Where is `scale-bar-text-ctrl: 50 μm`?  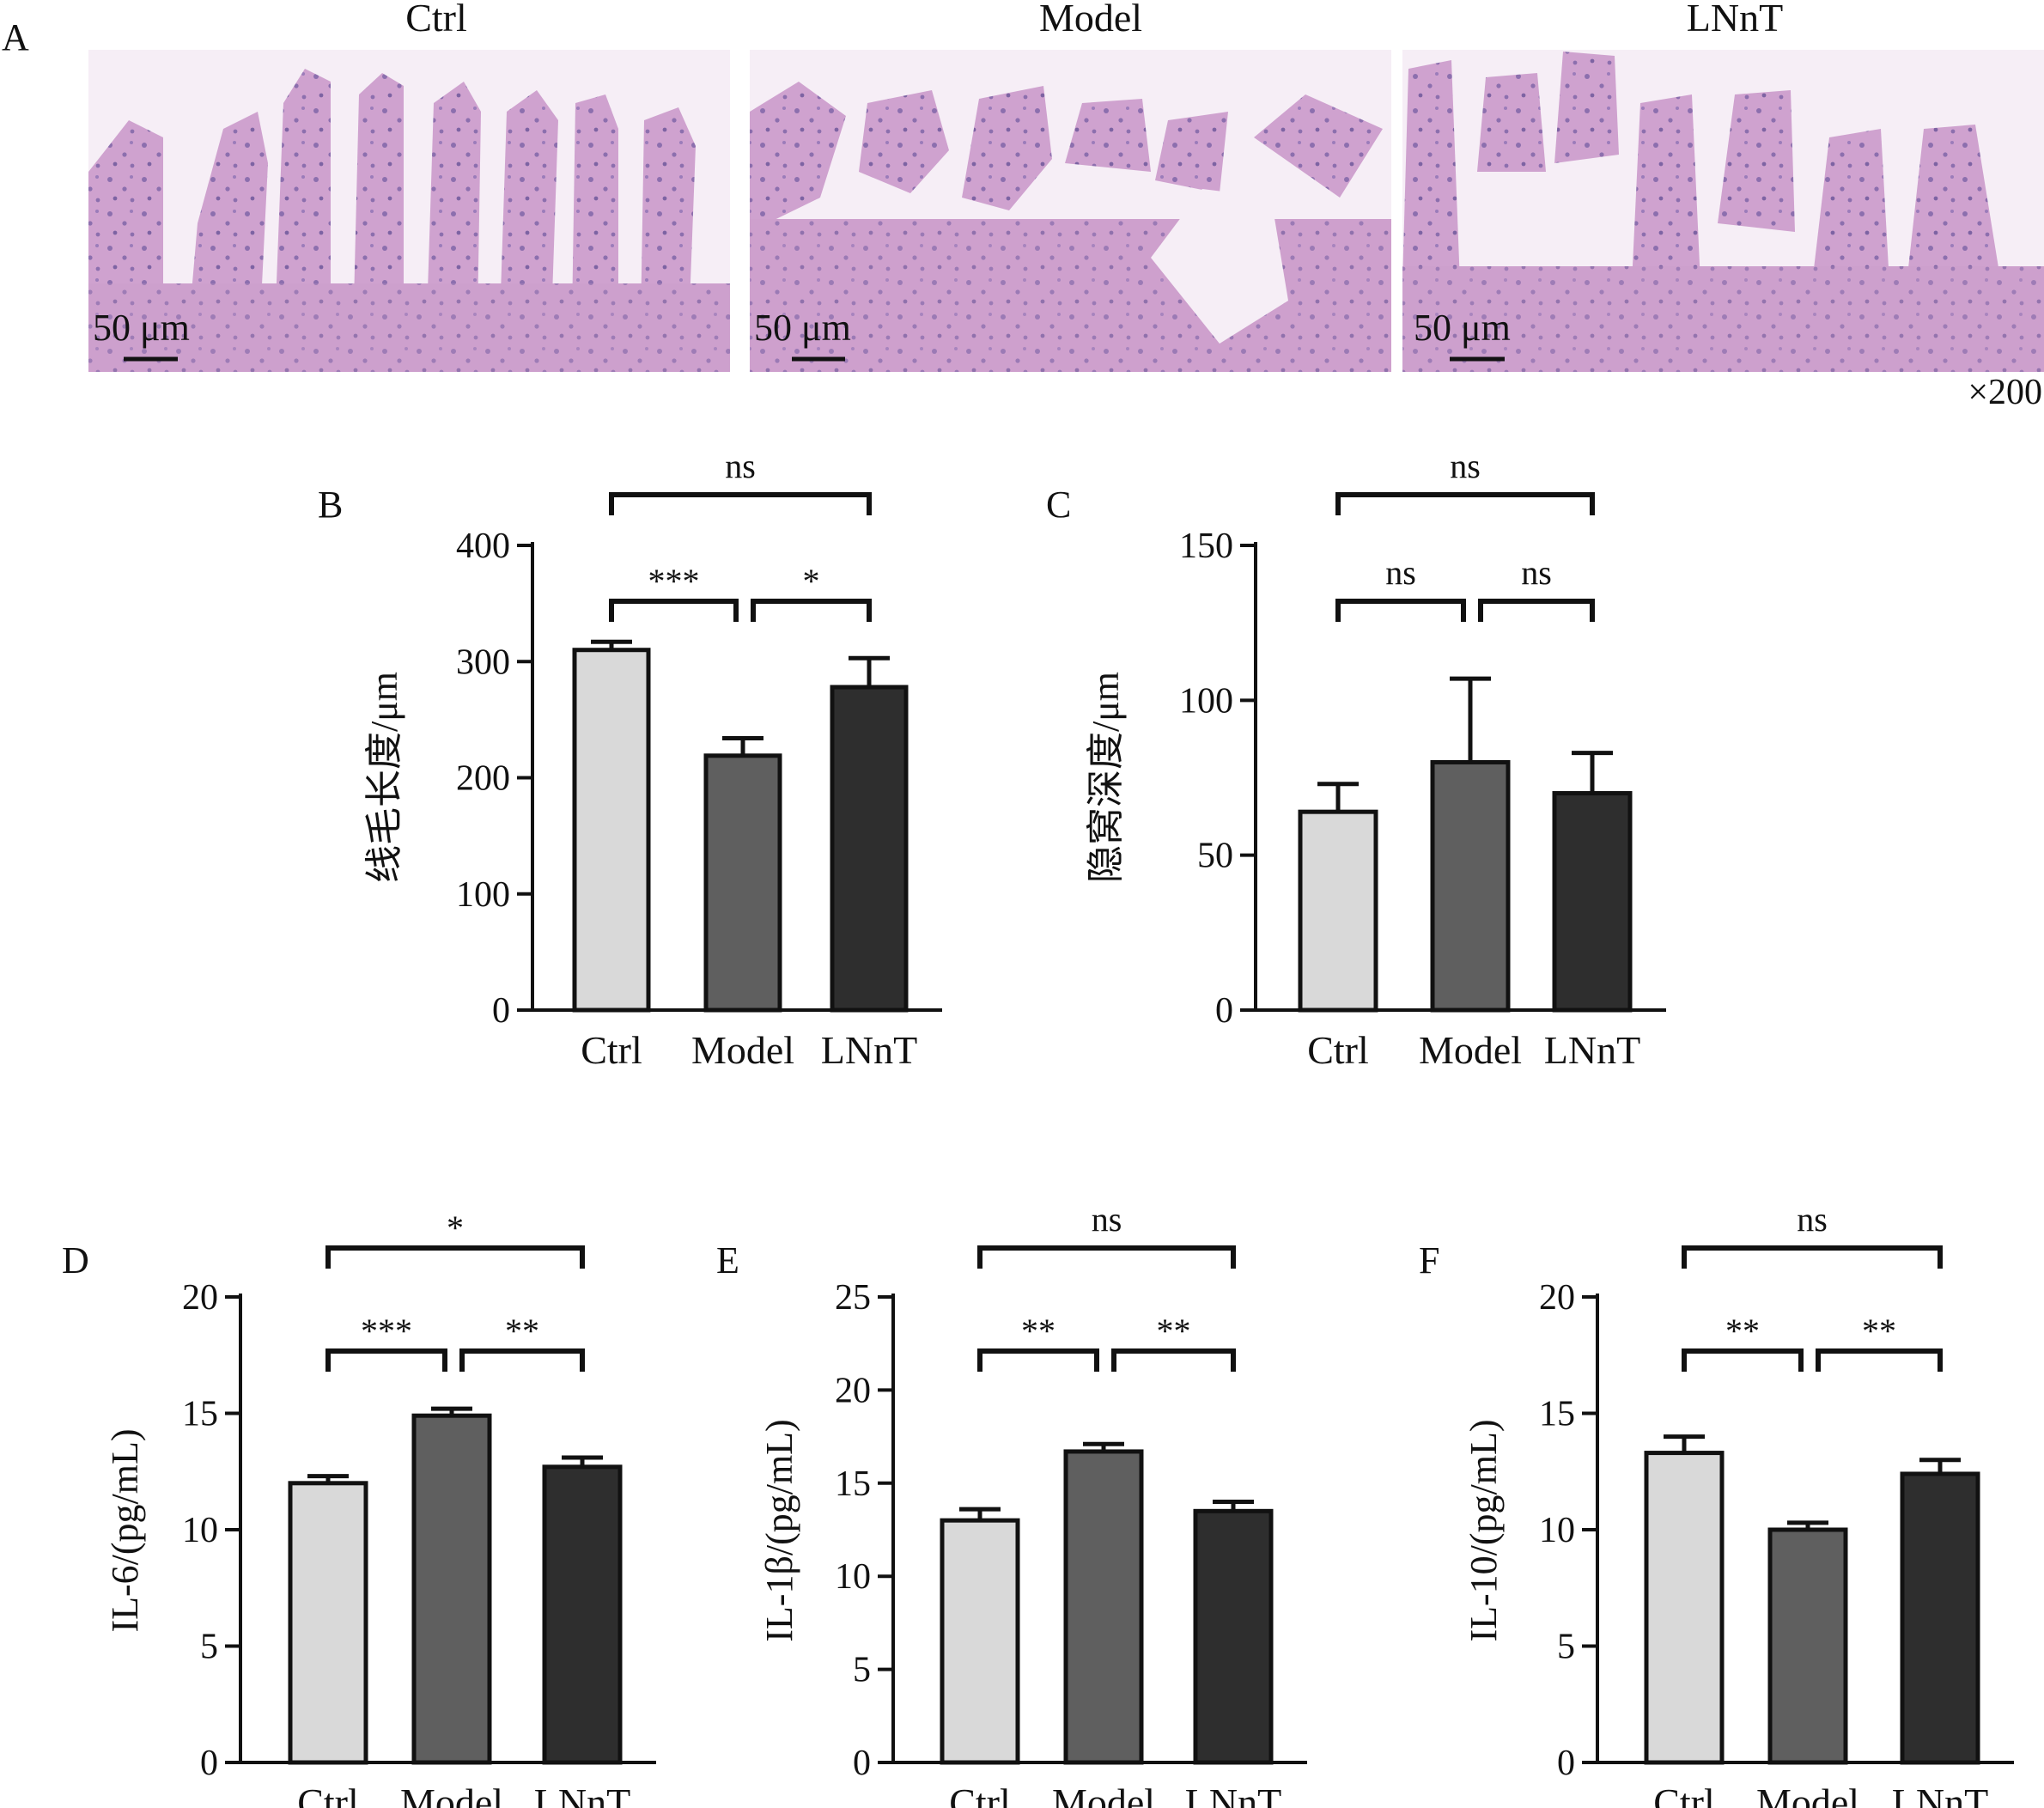 scale-bar-text-ctrl: 50 μm is located at coordinates (141, 328).